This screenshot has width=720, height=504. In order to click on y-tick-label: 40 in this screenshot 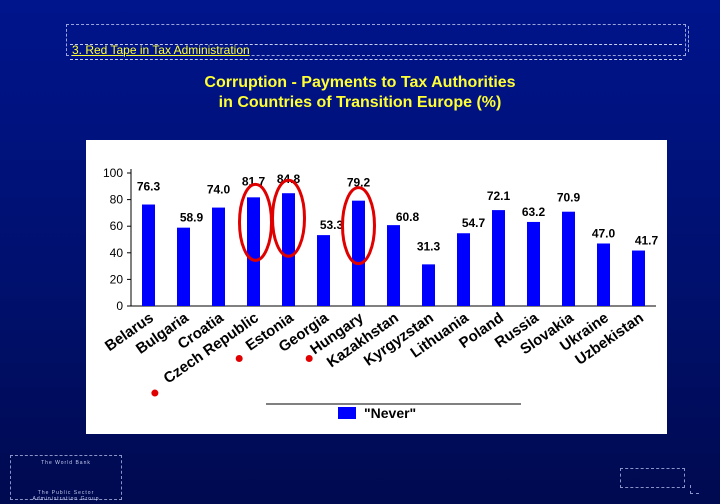, I will do `click(117, 253)`.